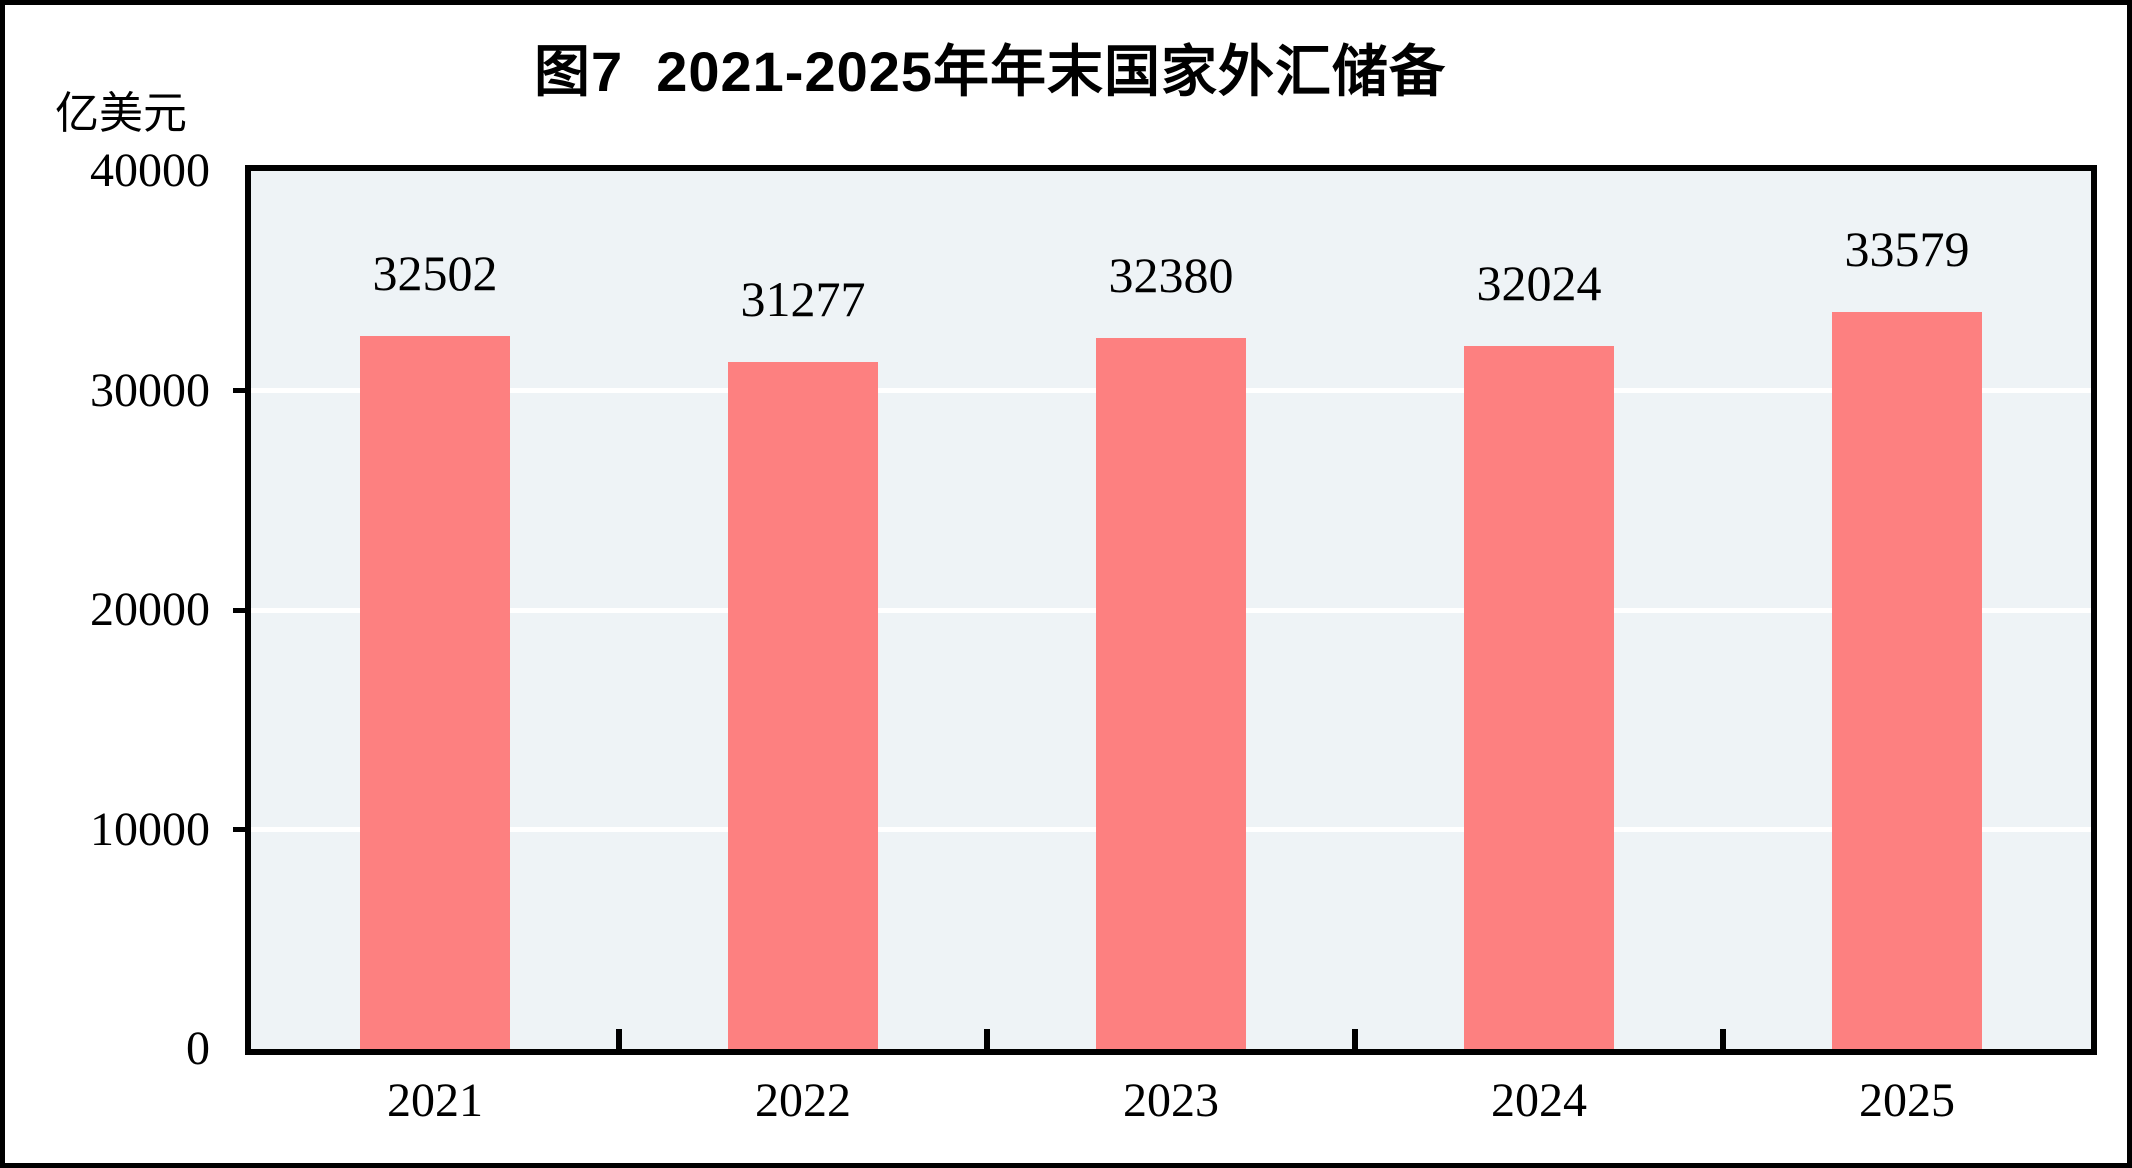  I want to click on y-tick-label-0: 0, so click(198, 1048).